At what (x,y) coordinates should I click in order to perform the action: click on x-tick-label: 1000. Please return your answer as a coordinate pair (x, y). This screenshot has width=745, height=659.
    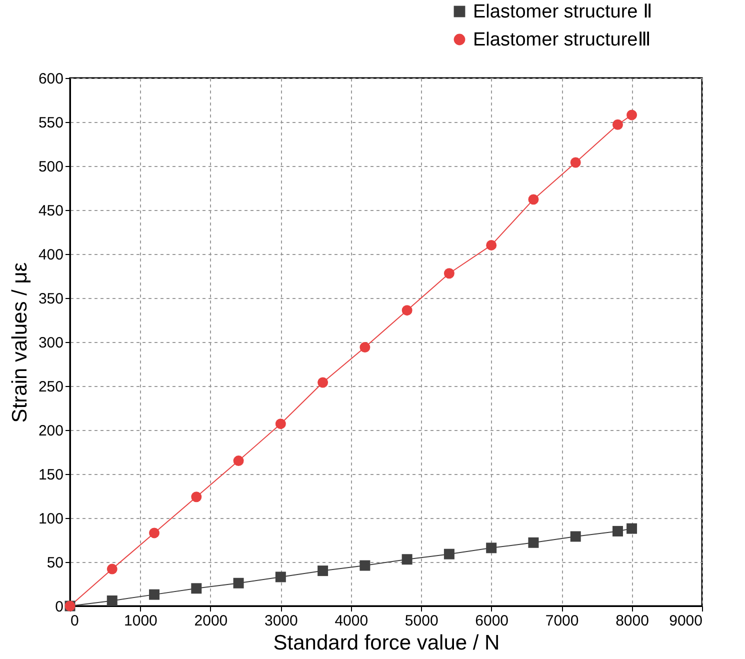
    Looking at the image, I should click on (141, 621).